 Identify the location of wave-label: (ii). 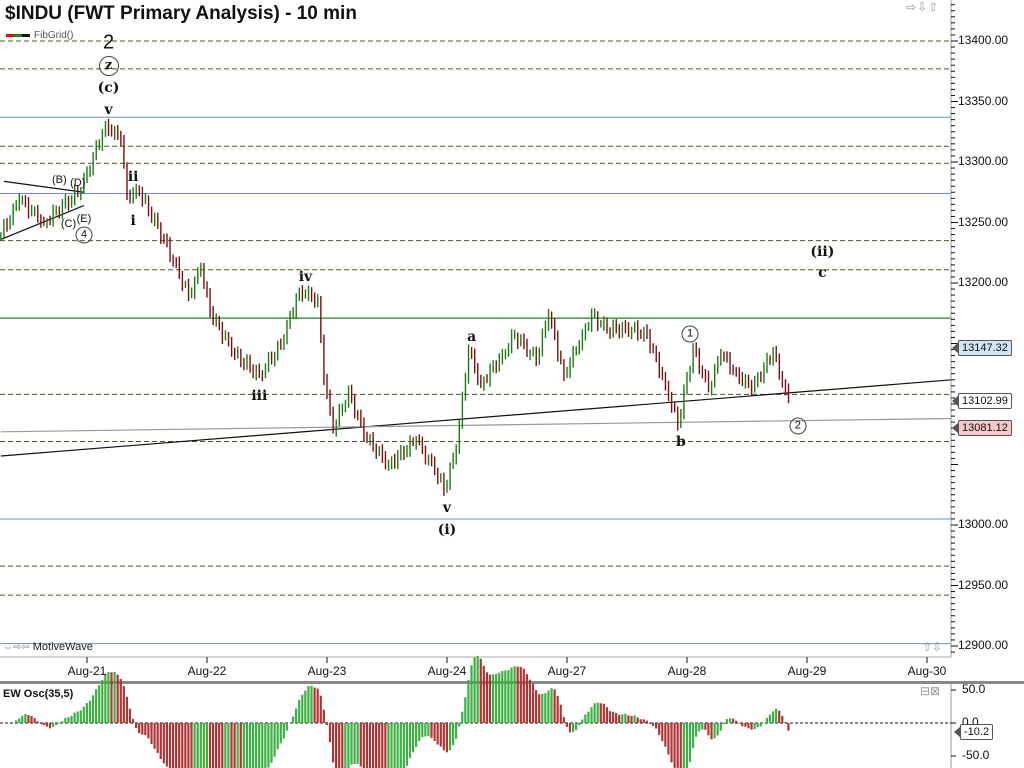
(822, 251).